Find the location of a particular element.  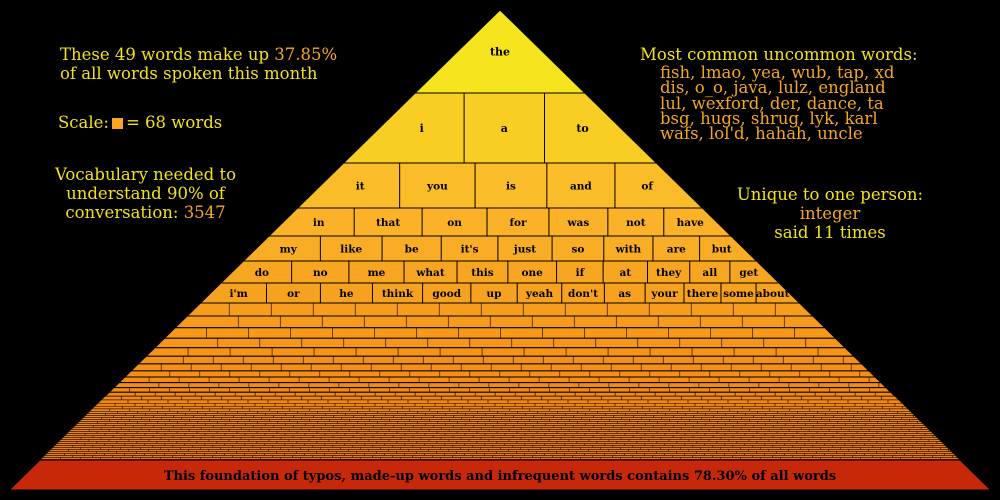

uncommon-line: dis, o_o, java, lulz, england is located at coordinates (773, 88).